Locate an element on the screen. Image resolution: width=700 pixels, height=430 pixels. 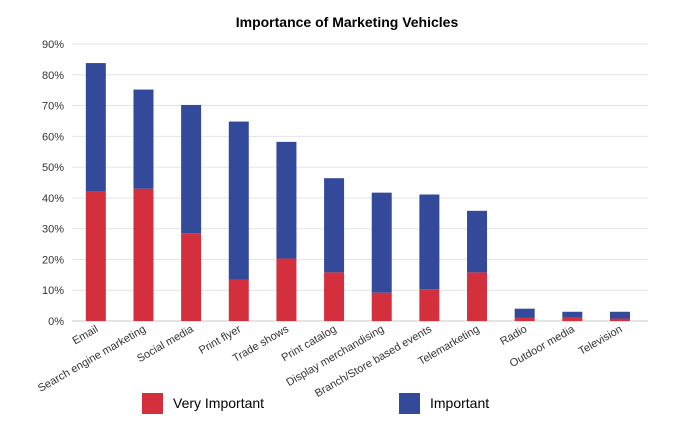
y-tick-label: 0% is located at coordinates (56, 322).